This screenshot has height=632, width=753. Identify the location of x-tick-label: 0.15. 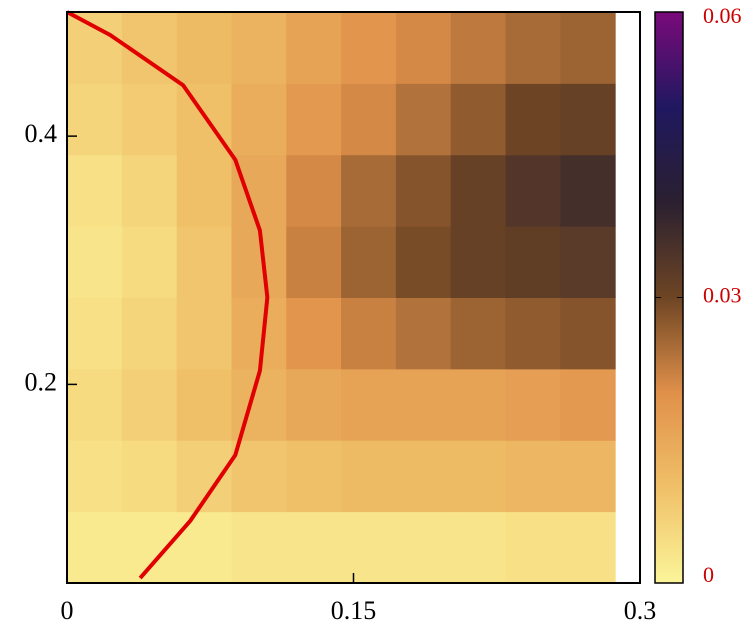
(354, 610).